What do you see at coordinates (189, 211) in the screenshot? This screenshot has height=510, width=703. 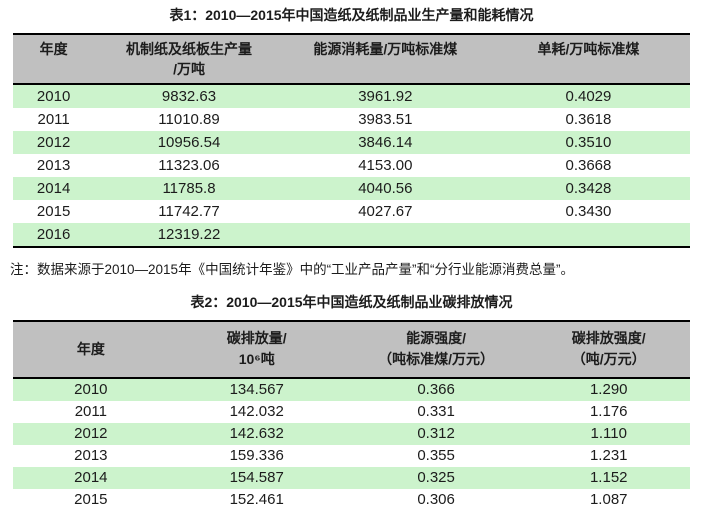 I see `table-cell: 11742.77` at bounding box center [189, 211].